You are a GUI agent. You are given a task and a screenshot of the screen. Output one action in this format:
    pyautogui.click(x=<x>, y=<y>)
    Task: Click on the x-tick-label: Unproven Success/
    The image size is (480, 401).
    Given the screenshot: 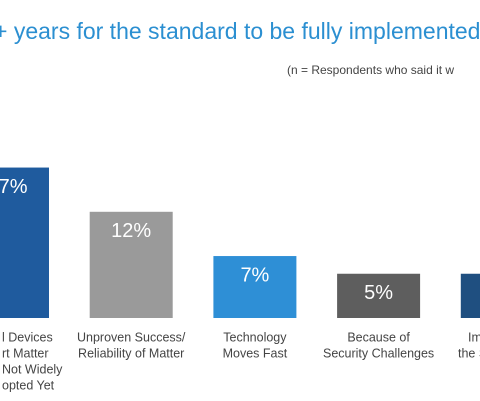 What is the action you would take?
    pyautogui.click(x=131, y=337)
    